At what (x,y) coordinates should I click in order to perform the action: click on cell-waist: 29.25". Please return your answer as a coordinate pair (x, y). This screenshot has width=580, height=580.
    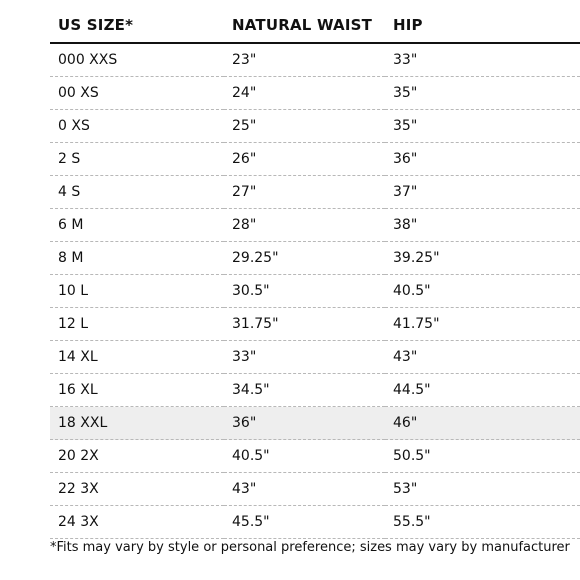
    Looking at the image, I should click on (304, 258).